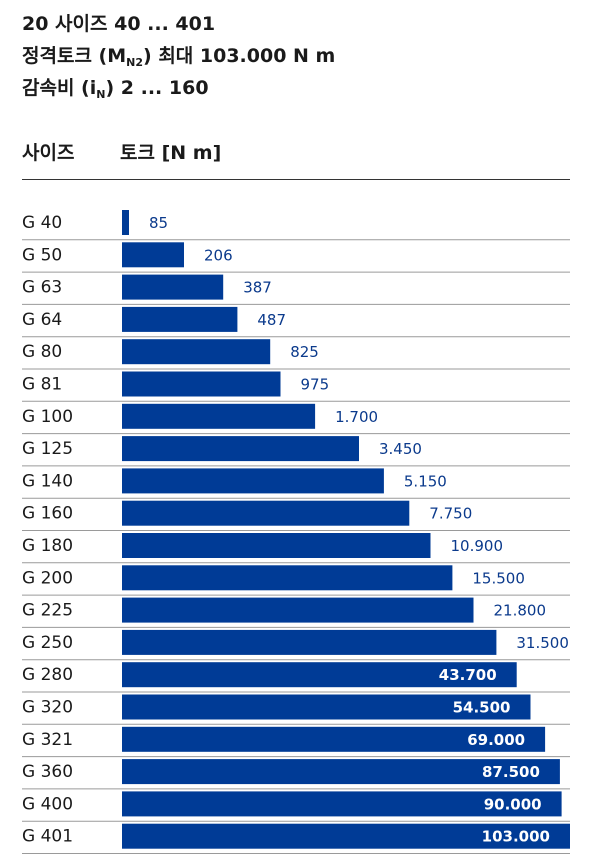 This screenshot has height=868, width=611. What do you see at coordinates (47, 675) in the screenshot?
I see `row-label: G 280` at bounding box center [47, 675].